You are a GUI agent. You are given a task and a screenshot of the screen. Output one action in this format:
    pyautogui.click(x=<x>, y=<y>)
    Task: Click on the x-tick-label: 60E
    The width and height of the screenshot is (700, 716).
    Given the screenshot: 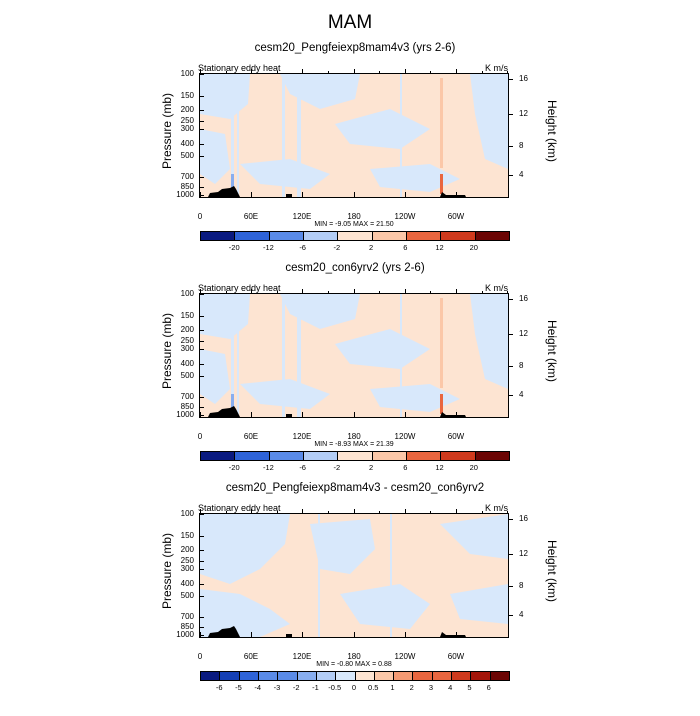 What is the action you would take?
    pyautogui.click(x=251, y=216)
    